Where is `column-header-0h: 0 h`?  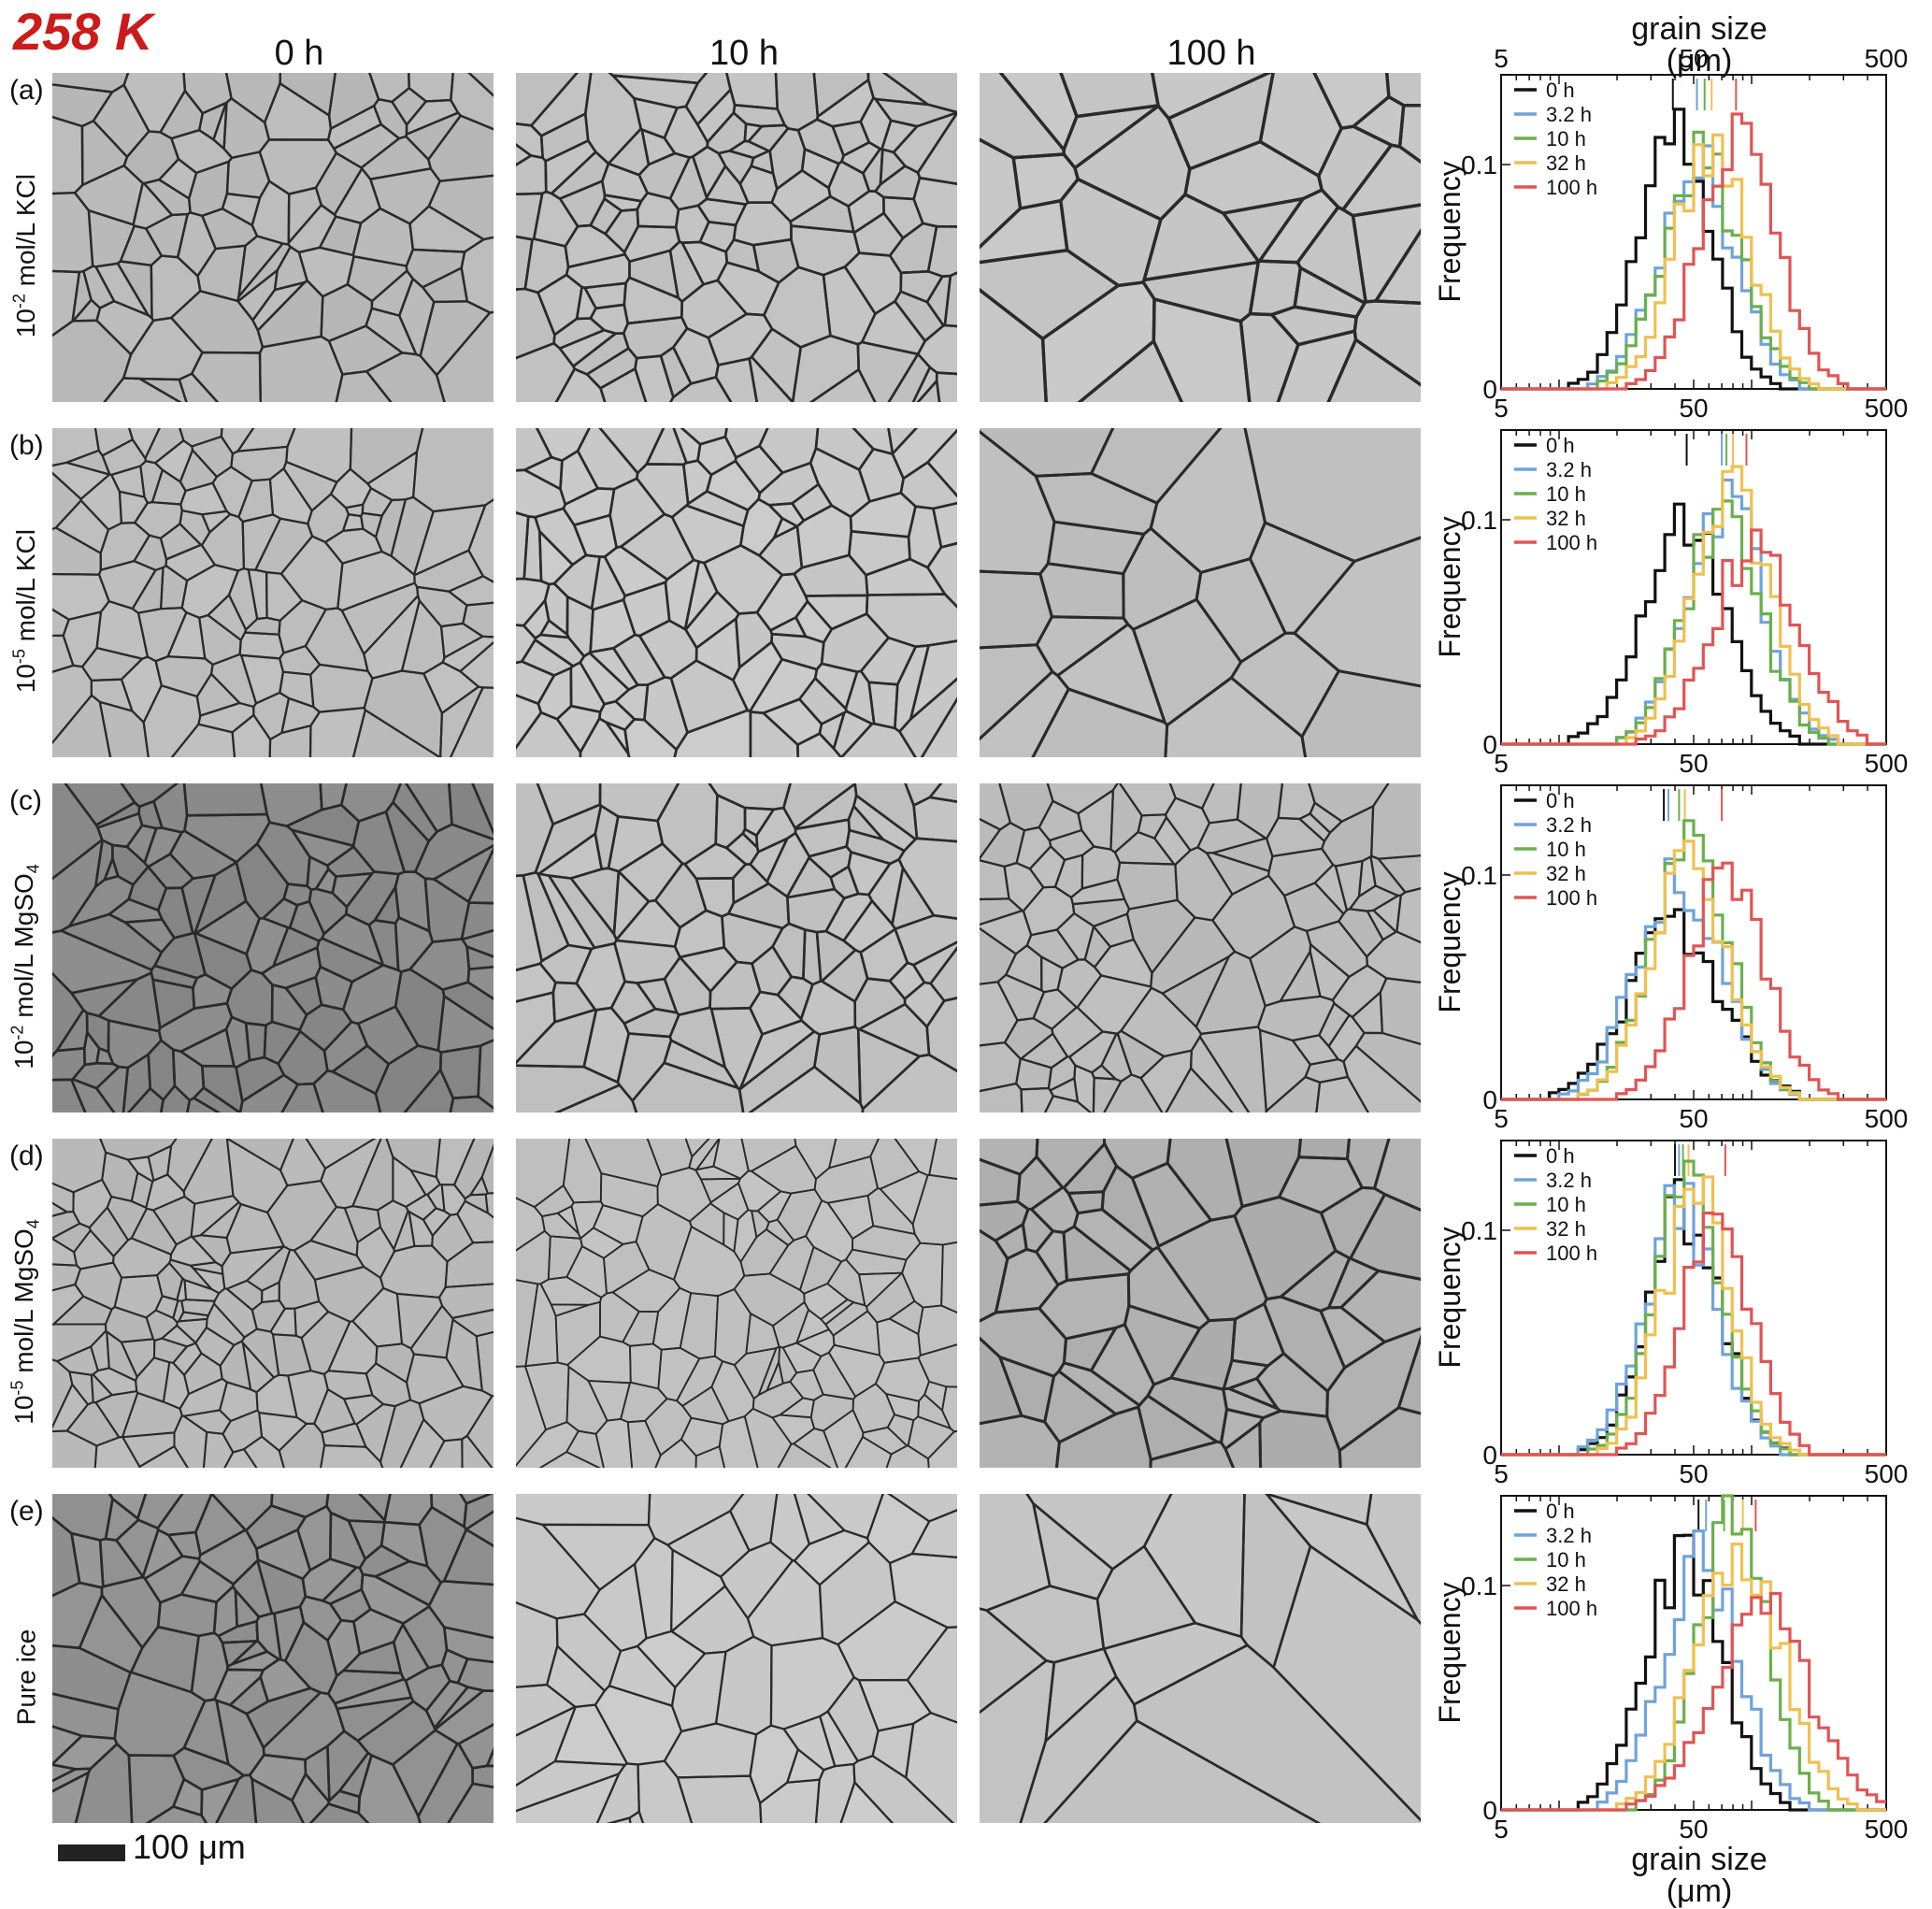 column-header-0h: 0 h is located at coordinates (299, 53).